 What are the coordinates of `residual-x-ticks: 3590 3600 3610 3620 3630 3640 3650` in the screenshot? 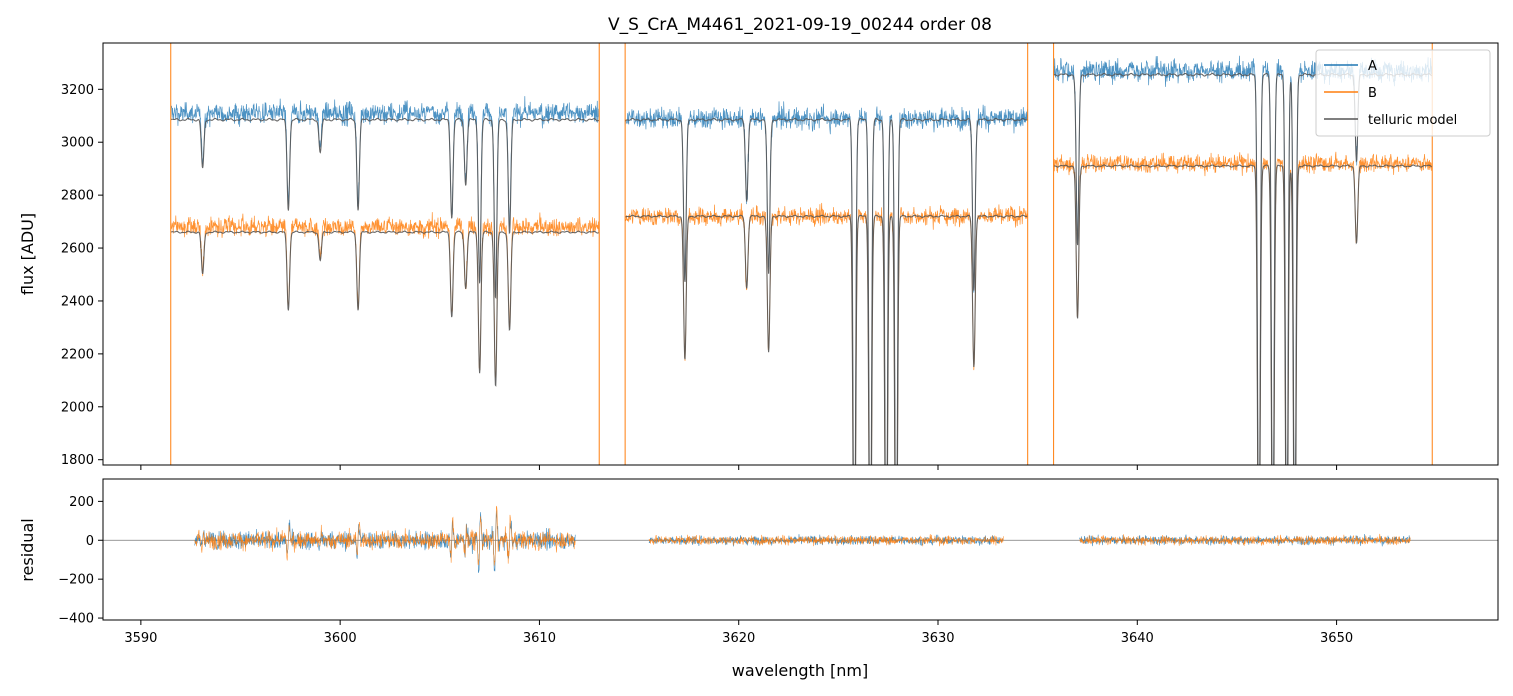 It's located at (738, 633).